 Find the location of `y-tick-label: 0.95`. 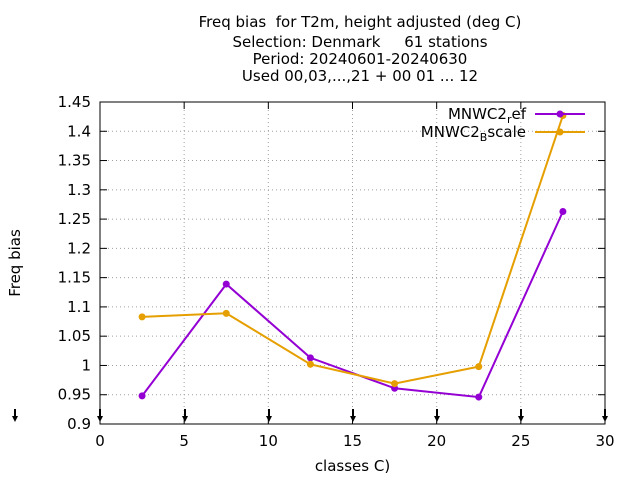

y-tick-label: 0.95 is located at coordinates (74, 395).